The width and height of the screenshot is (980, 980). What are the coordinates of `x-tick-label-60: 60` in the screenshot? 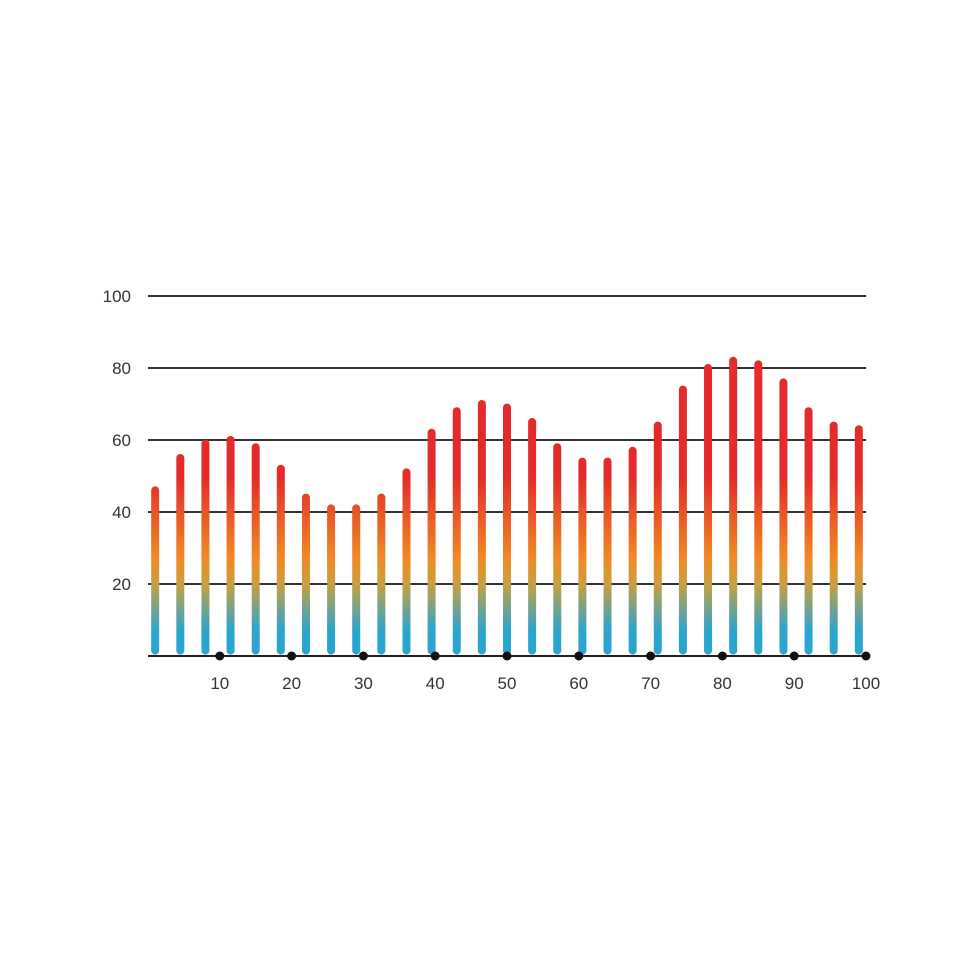 It's located at (578, 683).